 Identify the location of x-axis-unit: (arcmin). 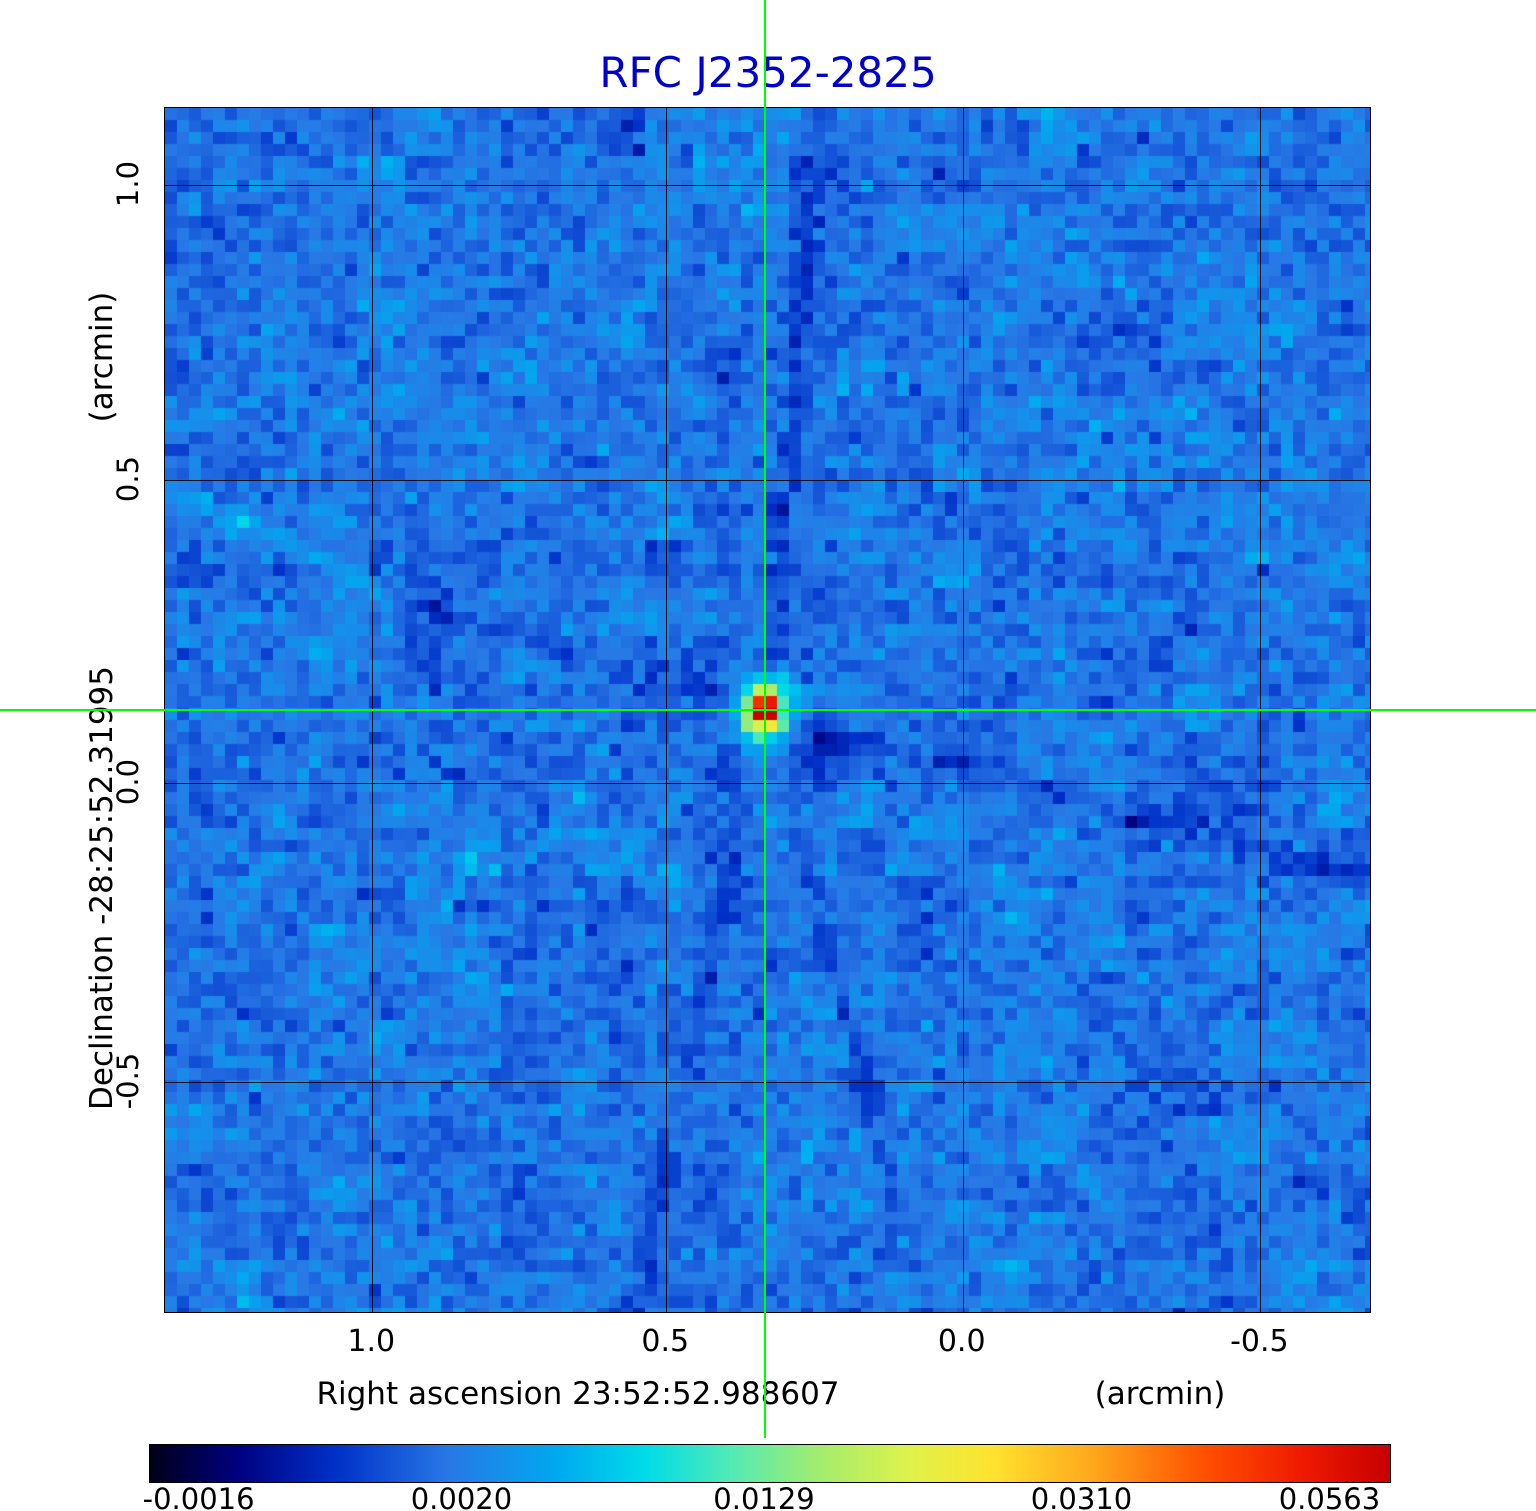
(1160, 1394).